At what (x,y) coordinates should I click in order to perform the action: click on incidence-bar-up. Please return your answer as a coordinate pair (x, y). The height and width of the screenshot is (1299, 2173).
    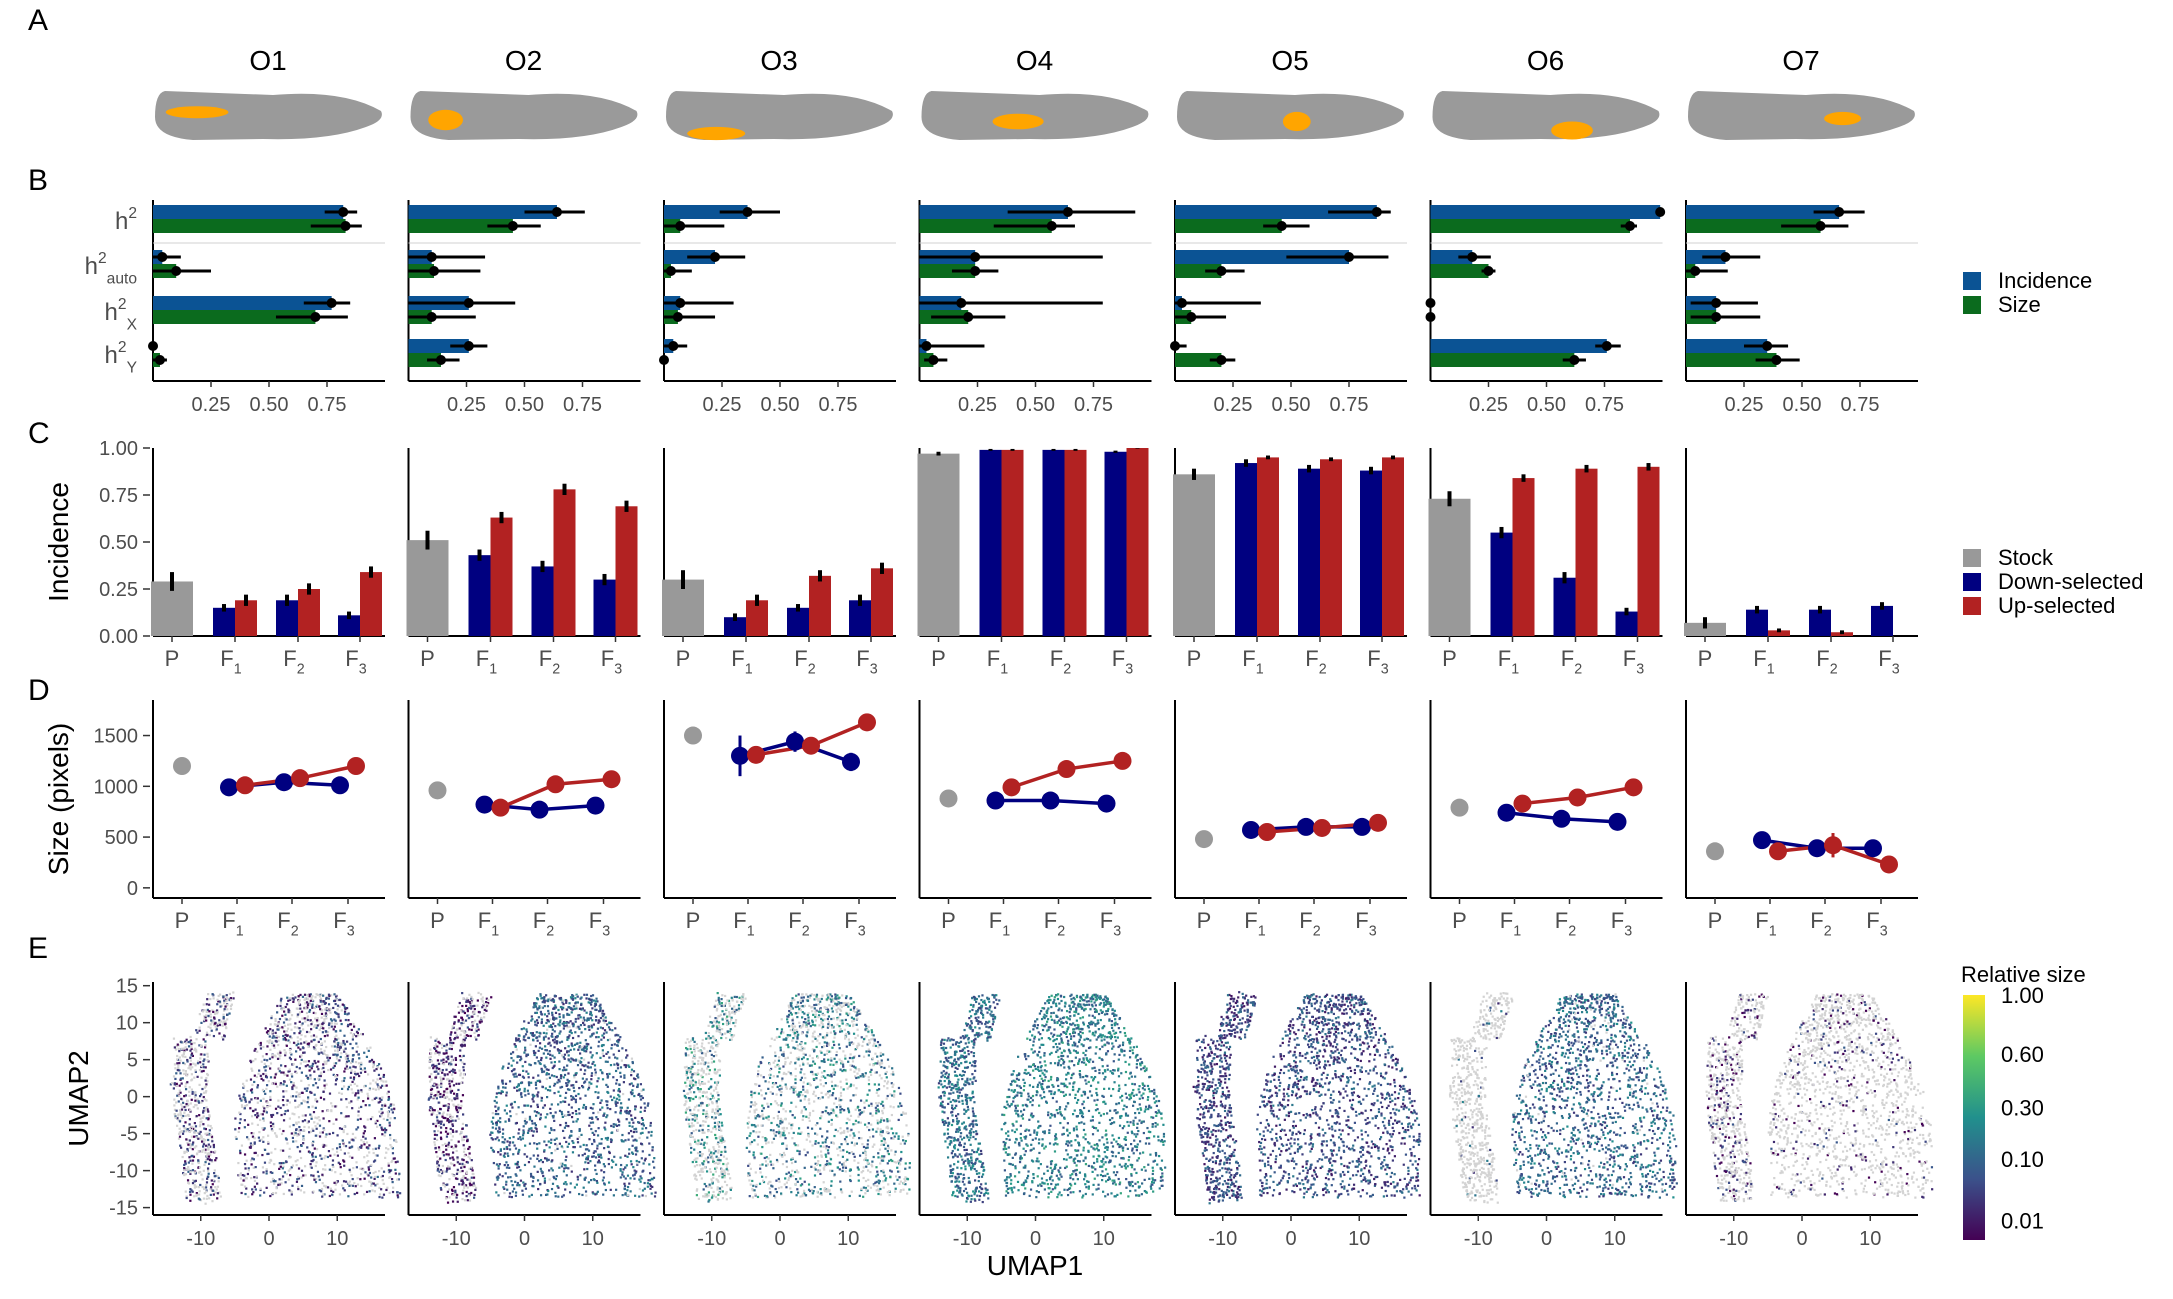
    Looking at the image, I should click on (1779, 633).